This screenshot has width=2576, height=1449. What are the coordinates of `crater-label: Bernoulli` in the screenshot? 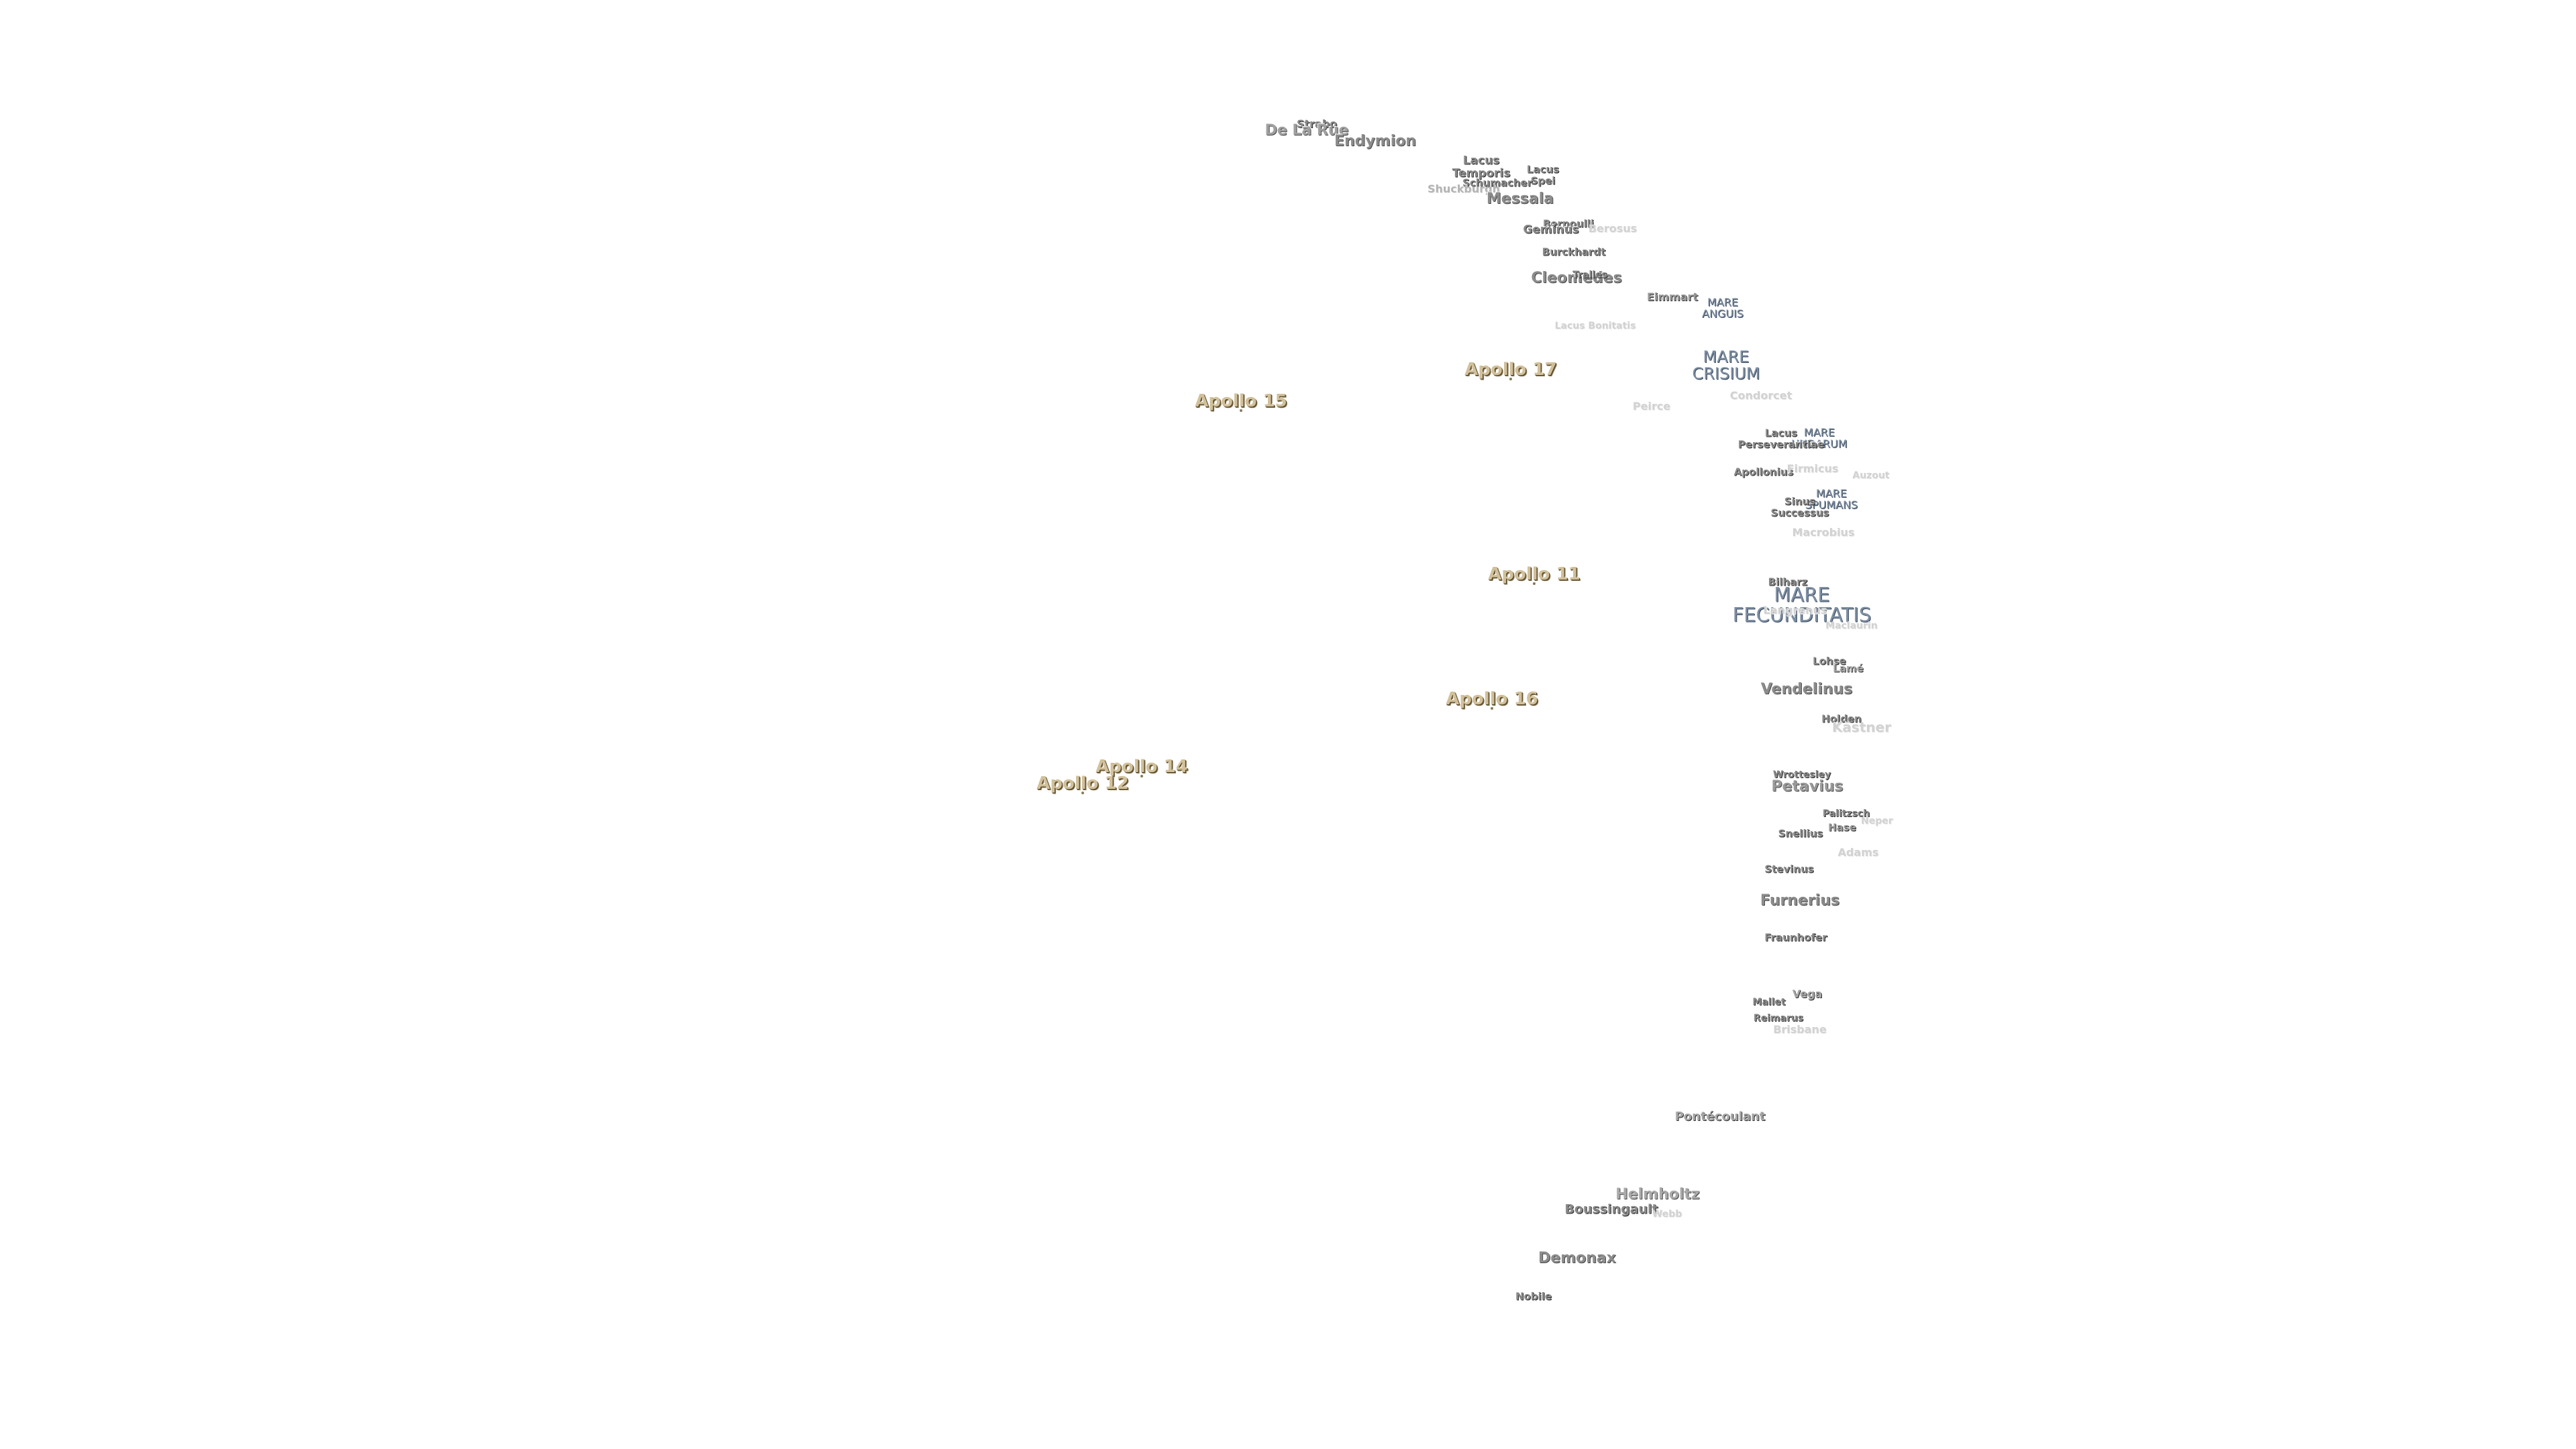 It's located at (1568, 223).